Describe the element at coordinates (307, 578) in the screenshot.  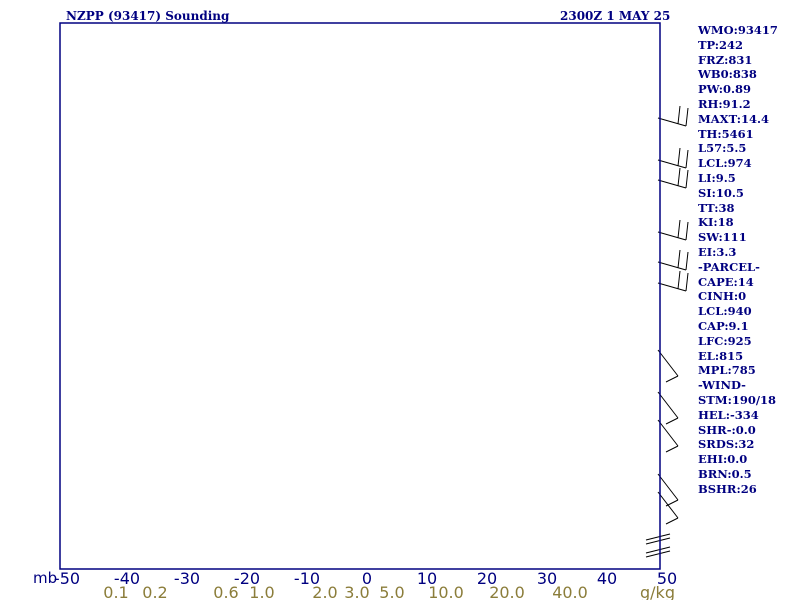
I see `temperature-tick-label: -10` at that location.